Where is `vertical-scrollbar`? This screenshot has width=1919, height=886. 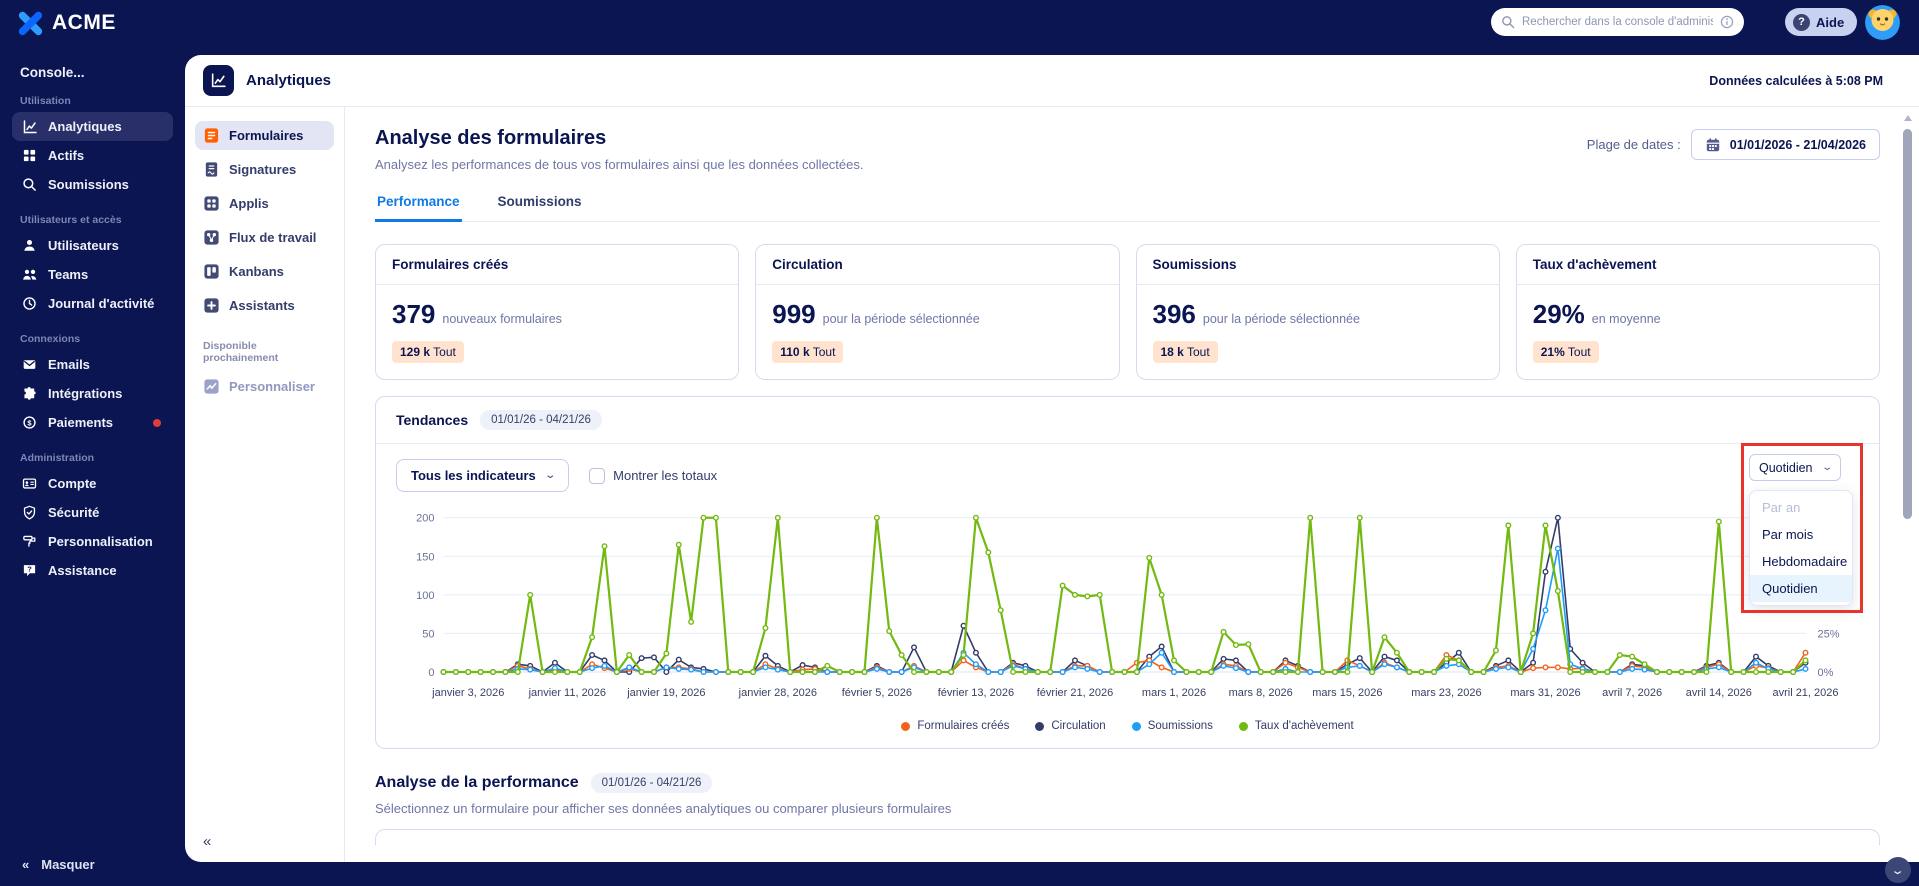 vertical-scrollbar is located at coordinates (1908, 500).